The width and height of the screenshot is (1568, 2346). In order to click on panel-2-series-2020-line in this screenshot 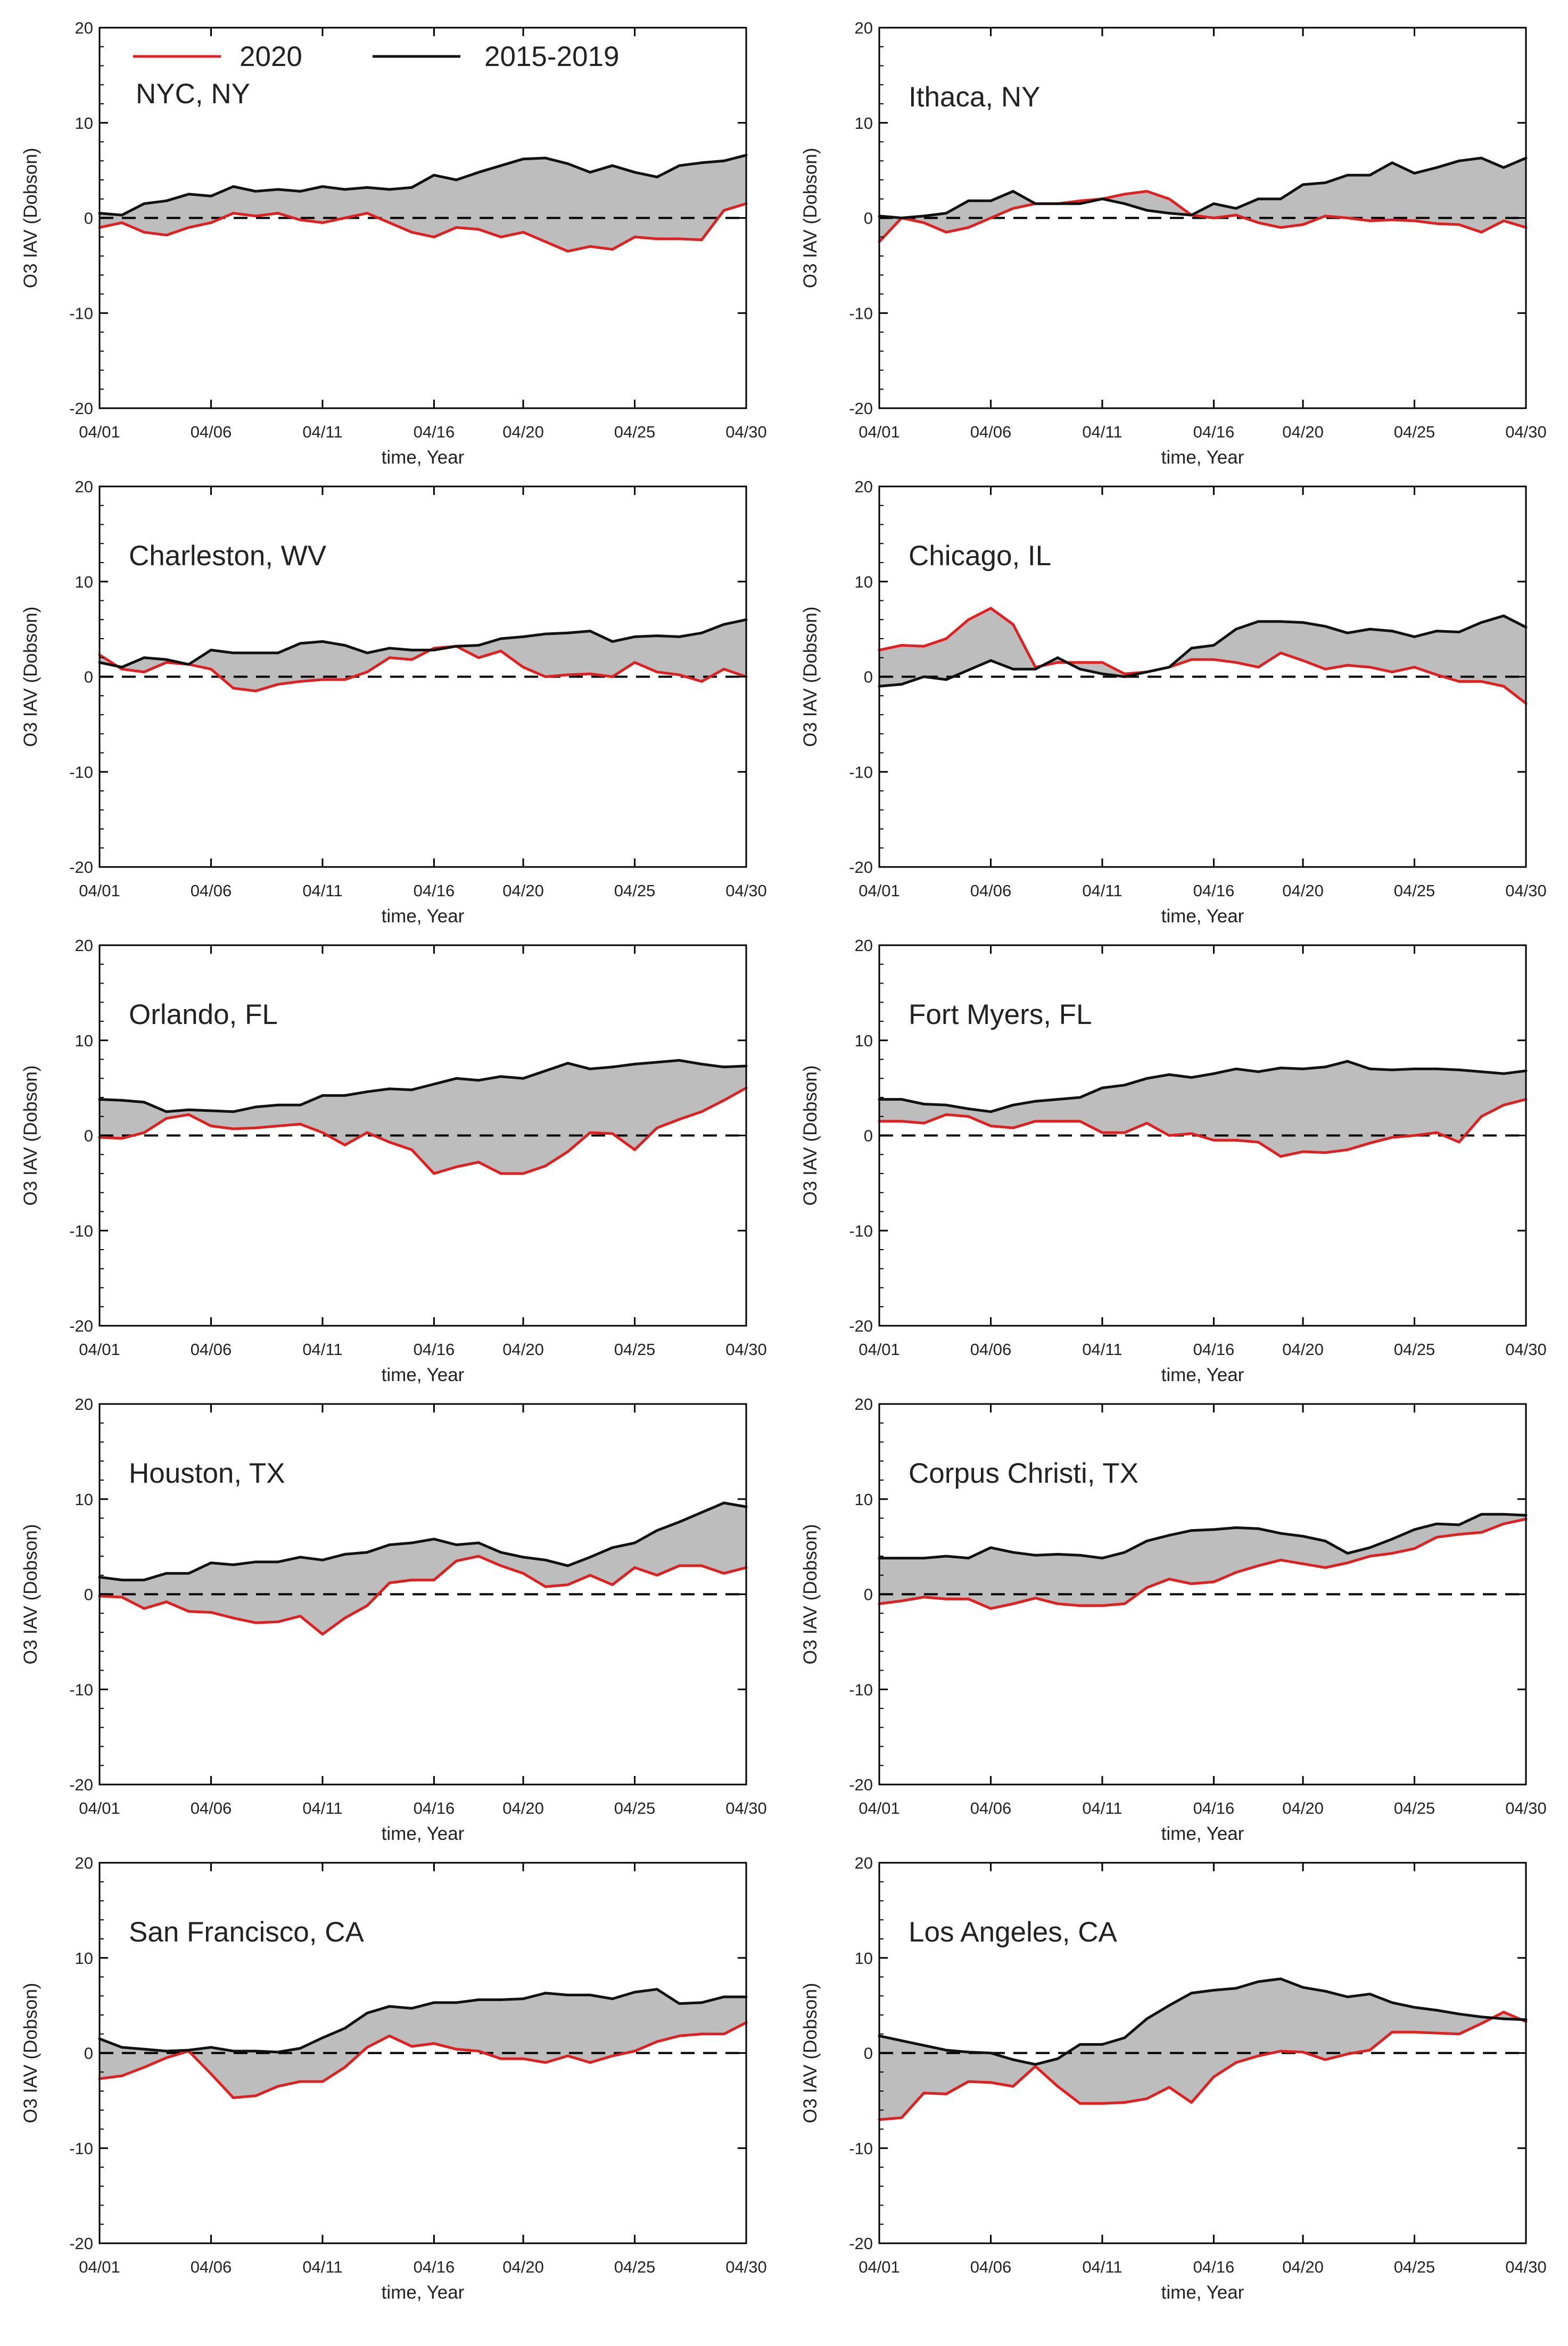, I will do `click(423, 668)`.